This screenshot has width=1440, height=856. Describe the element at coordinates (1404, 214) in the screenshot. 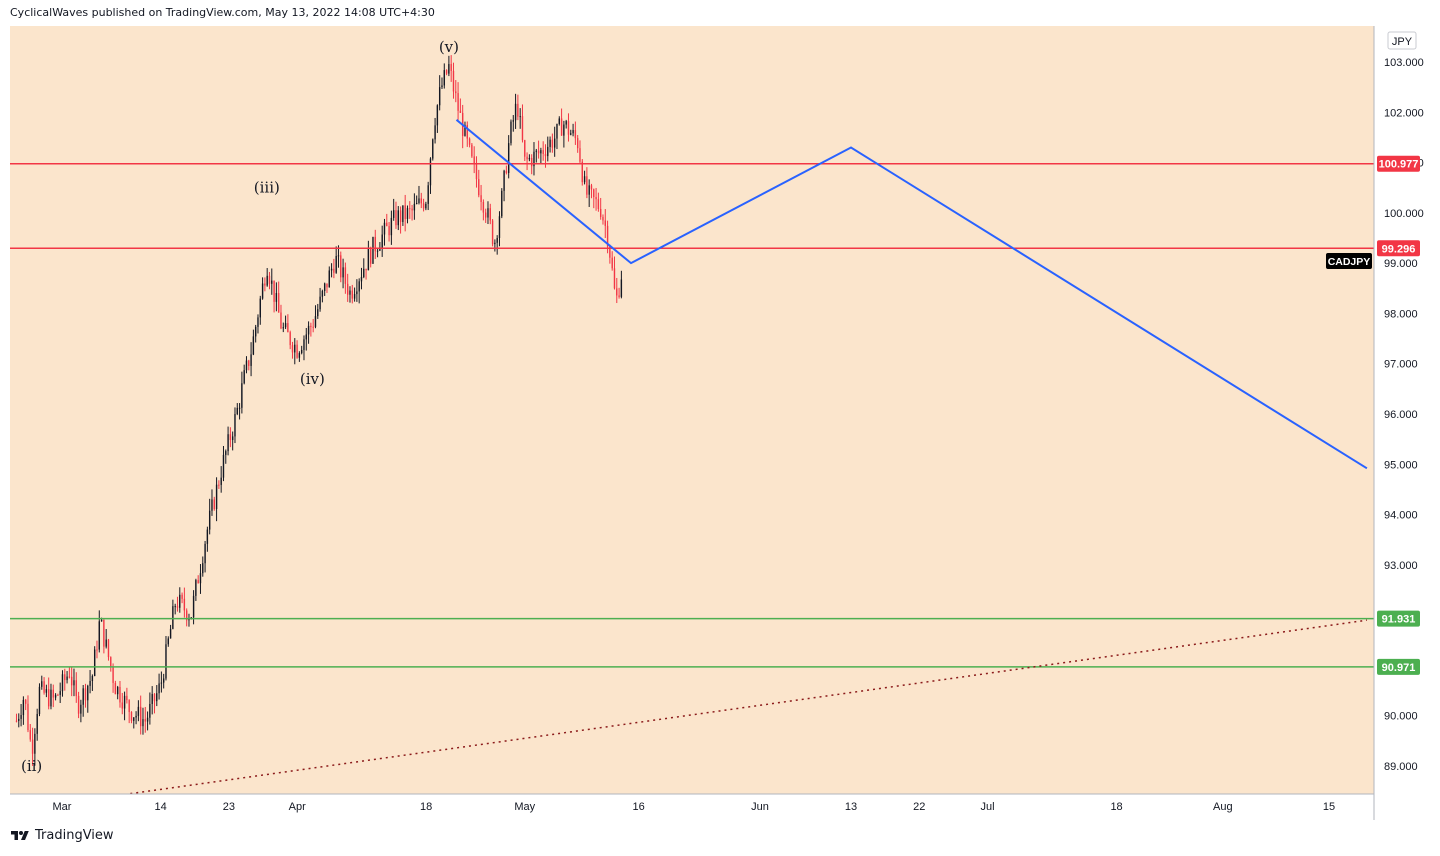

I see `y-tick-label: 100.000` at that location.